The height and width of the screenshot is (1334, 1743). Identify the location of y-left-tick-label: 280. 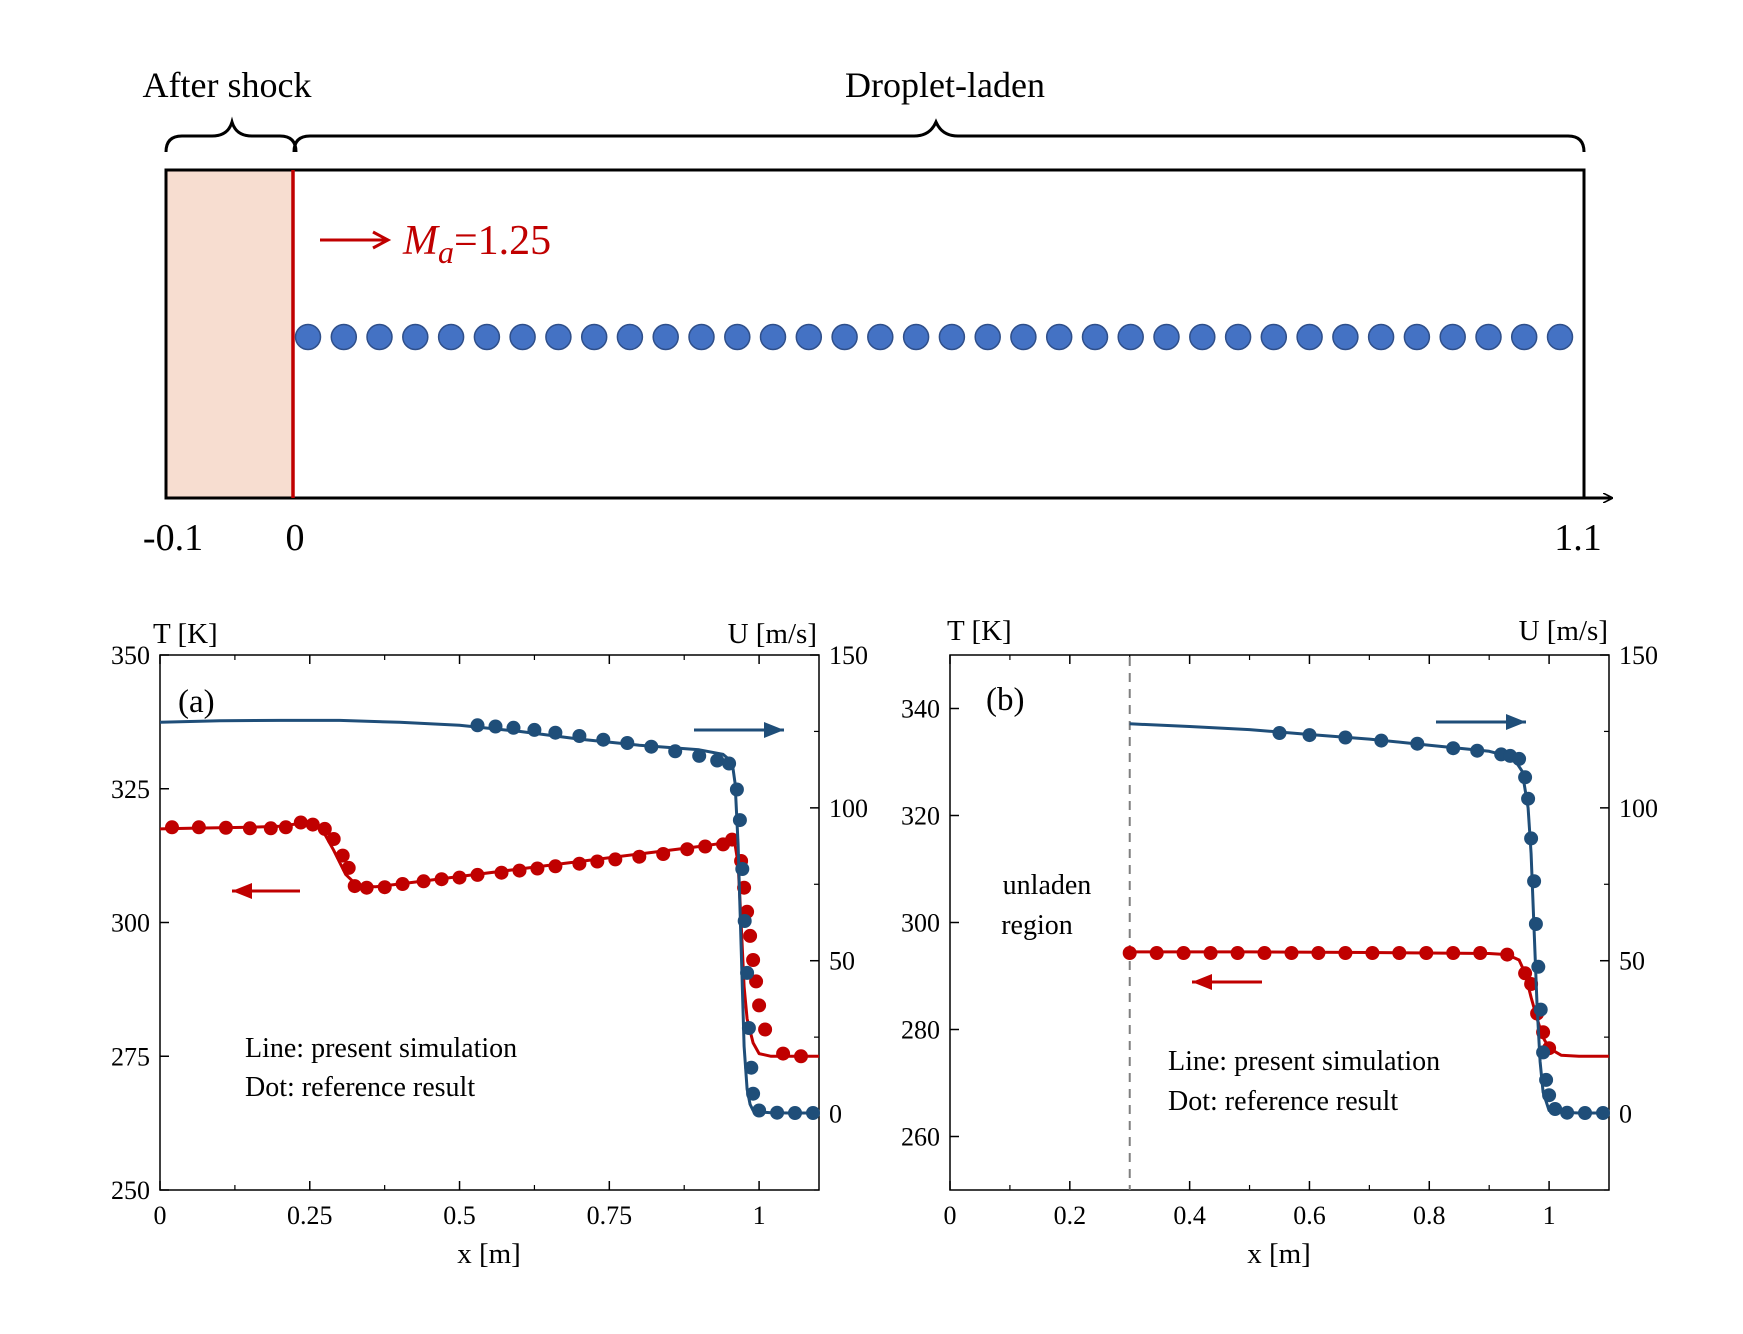
(920, 1030).